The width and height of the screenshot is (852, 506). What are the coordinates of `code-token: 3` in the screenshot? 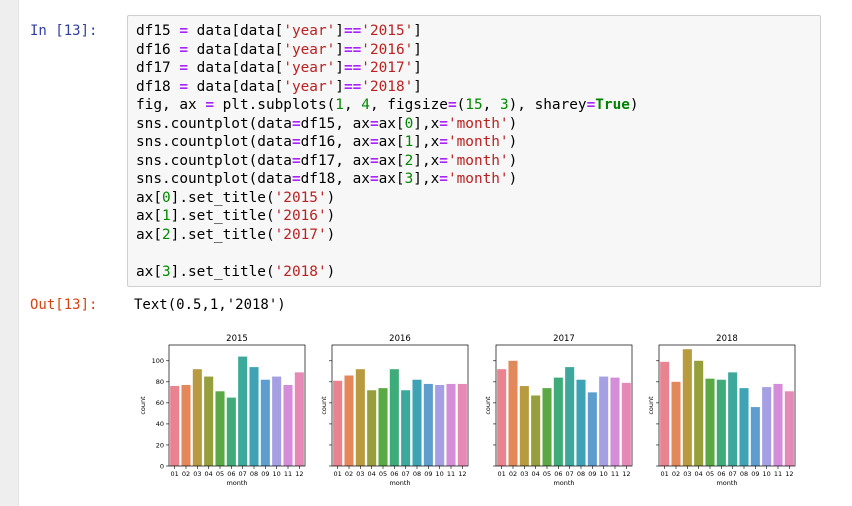 It's located at (504, 105).